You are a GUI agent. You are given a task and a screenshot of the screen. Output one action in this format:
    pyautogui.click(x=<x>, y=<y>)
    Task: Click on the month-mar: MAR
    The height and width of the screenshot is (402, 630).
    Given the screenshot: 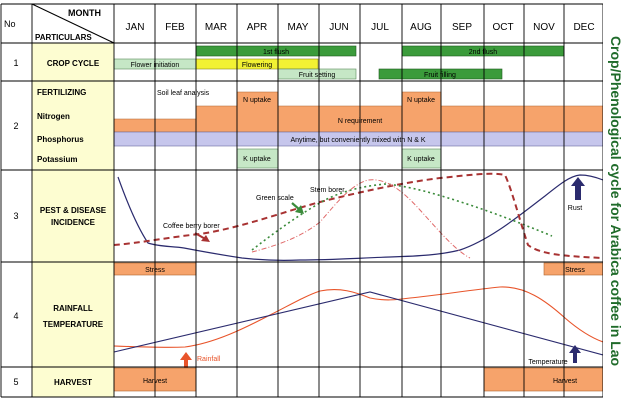 What is the action you would take?
    pyautogui.click(x=216, y=27)
    